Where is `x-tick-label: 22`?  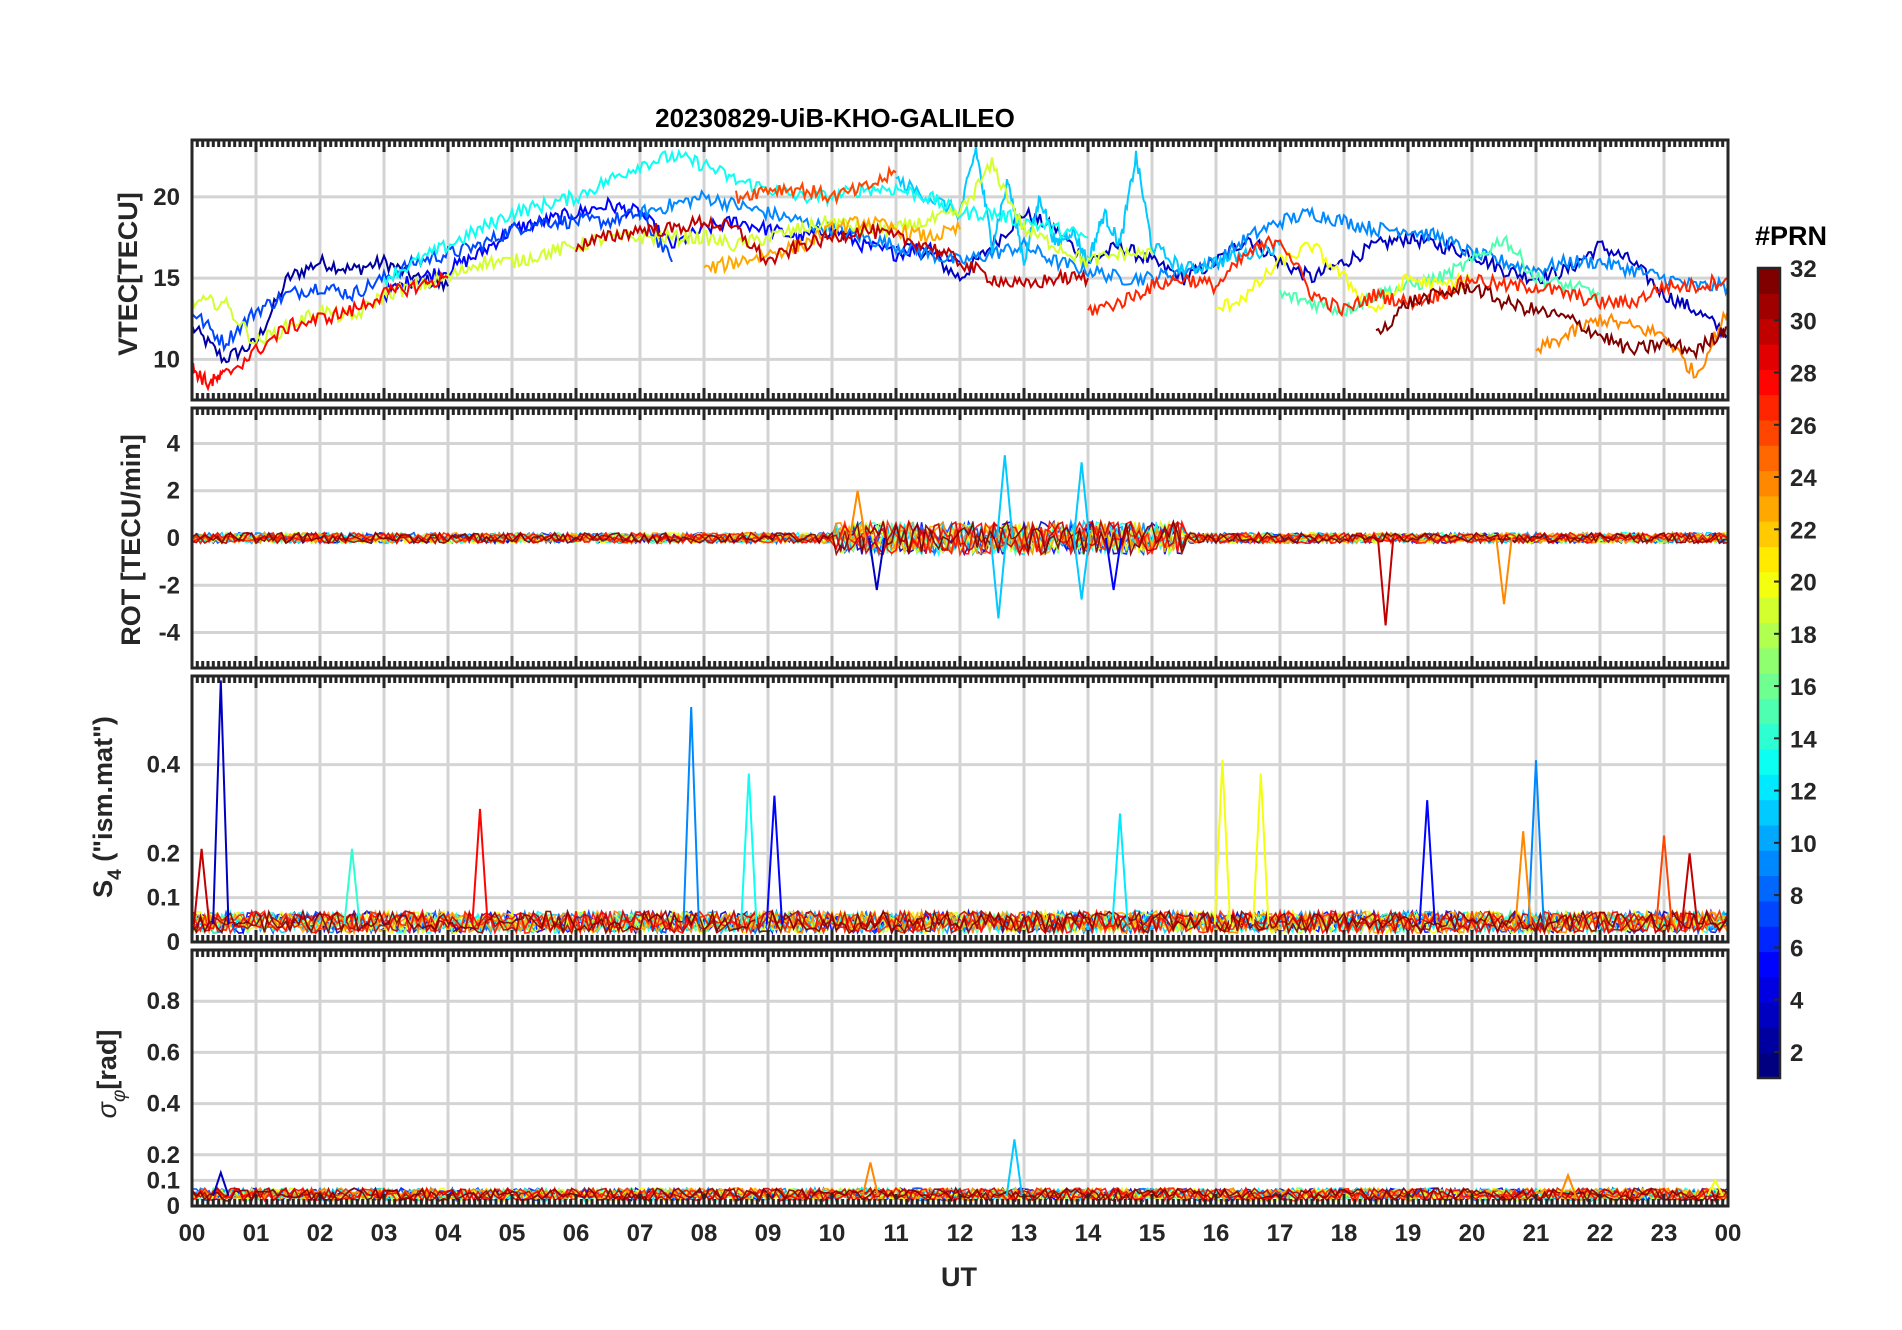
x-tick-label: 22 is located at coordinates (1600, 1233).